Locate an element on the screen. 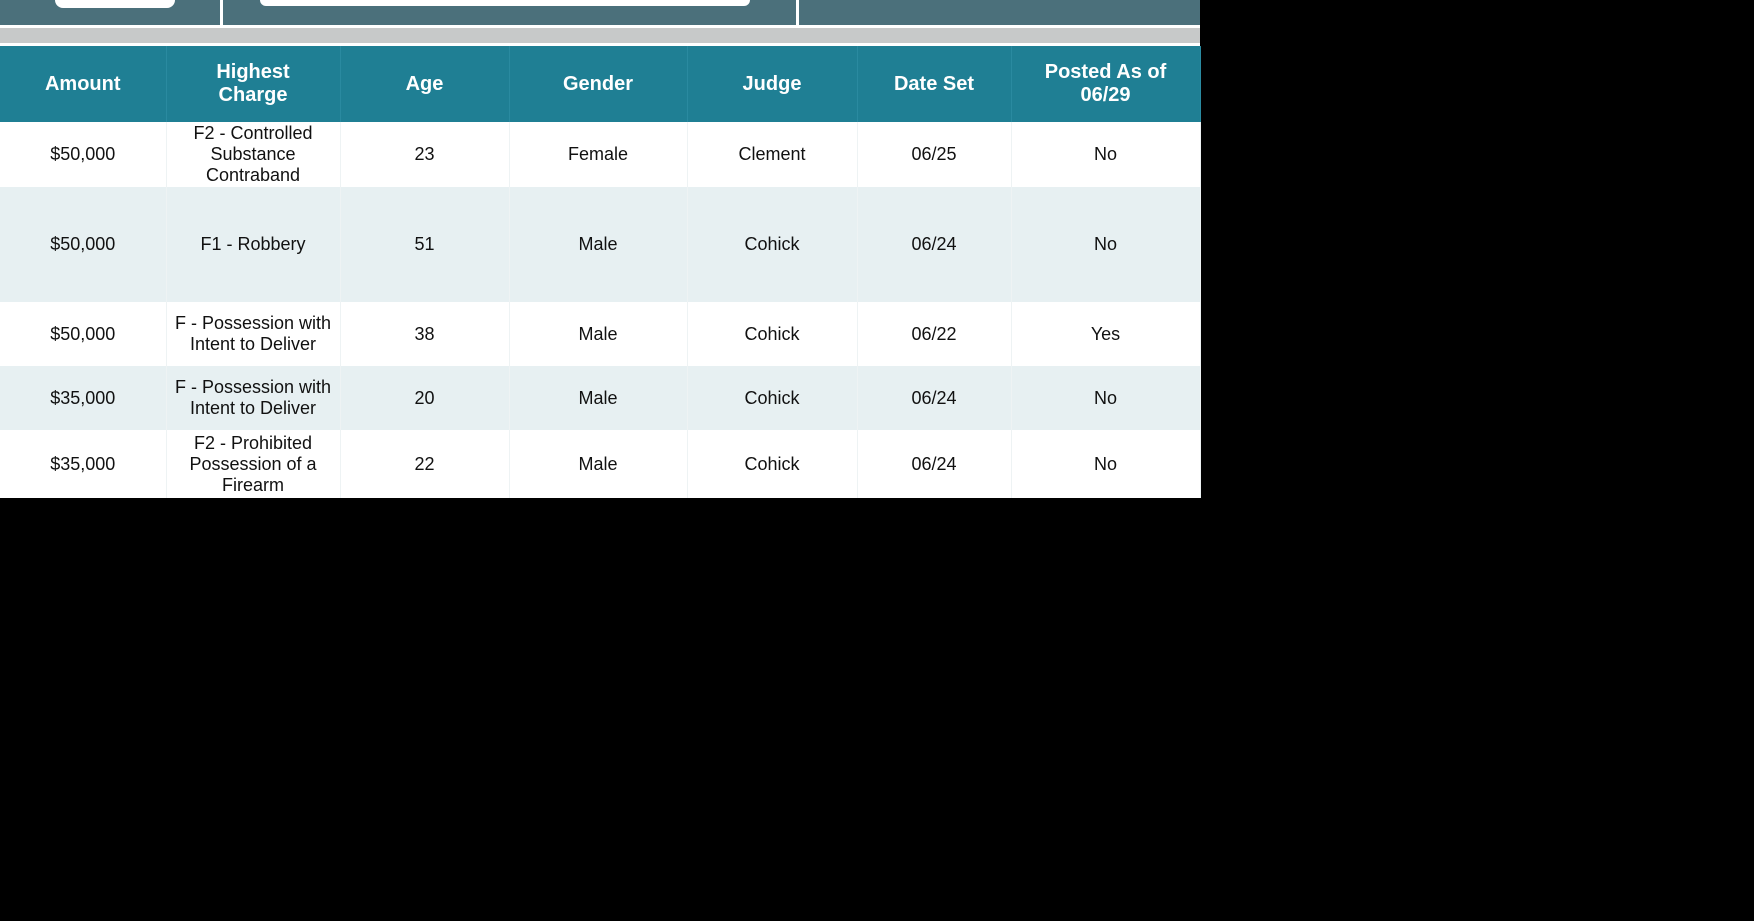 The image size is (1754, 921). table-cell: 20 is located at coordinates (425, 398).